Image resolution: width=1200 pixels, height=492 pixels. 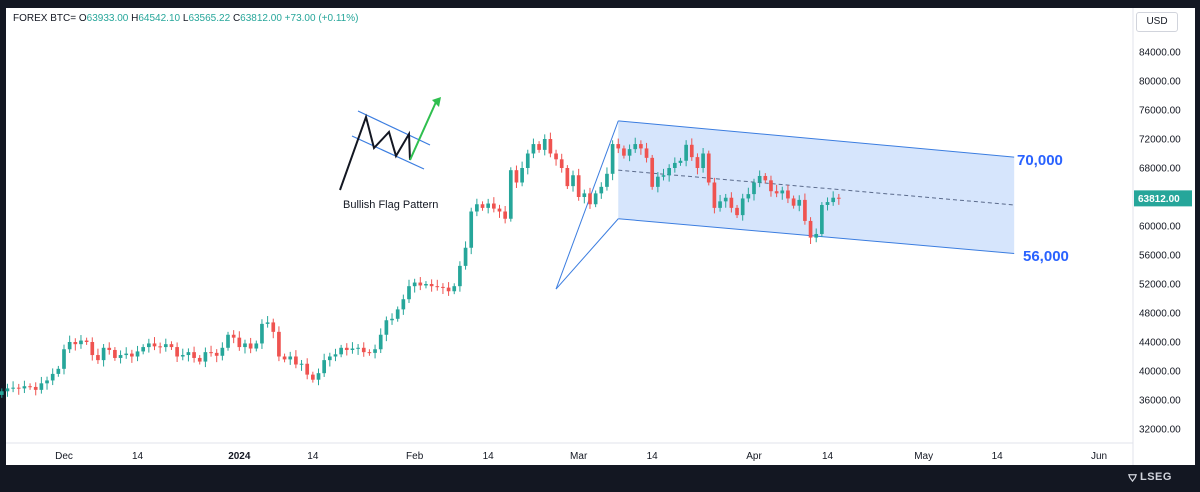 What do you see at coordinates (261, 18) in the screenshot?
I see `close-value: 63812.00` at bounding box center [261, 18].